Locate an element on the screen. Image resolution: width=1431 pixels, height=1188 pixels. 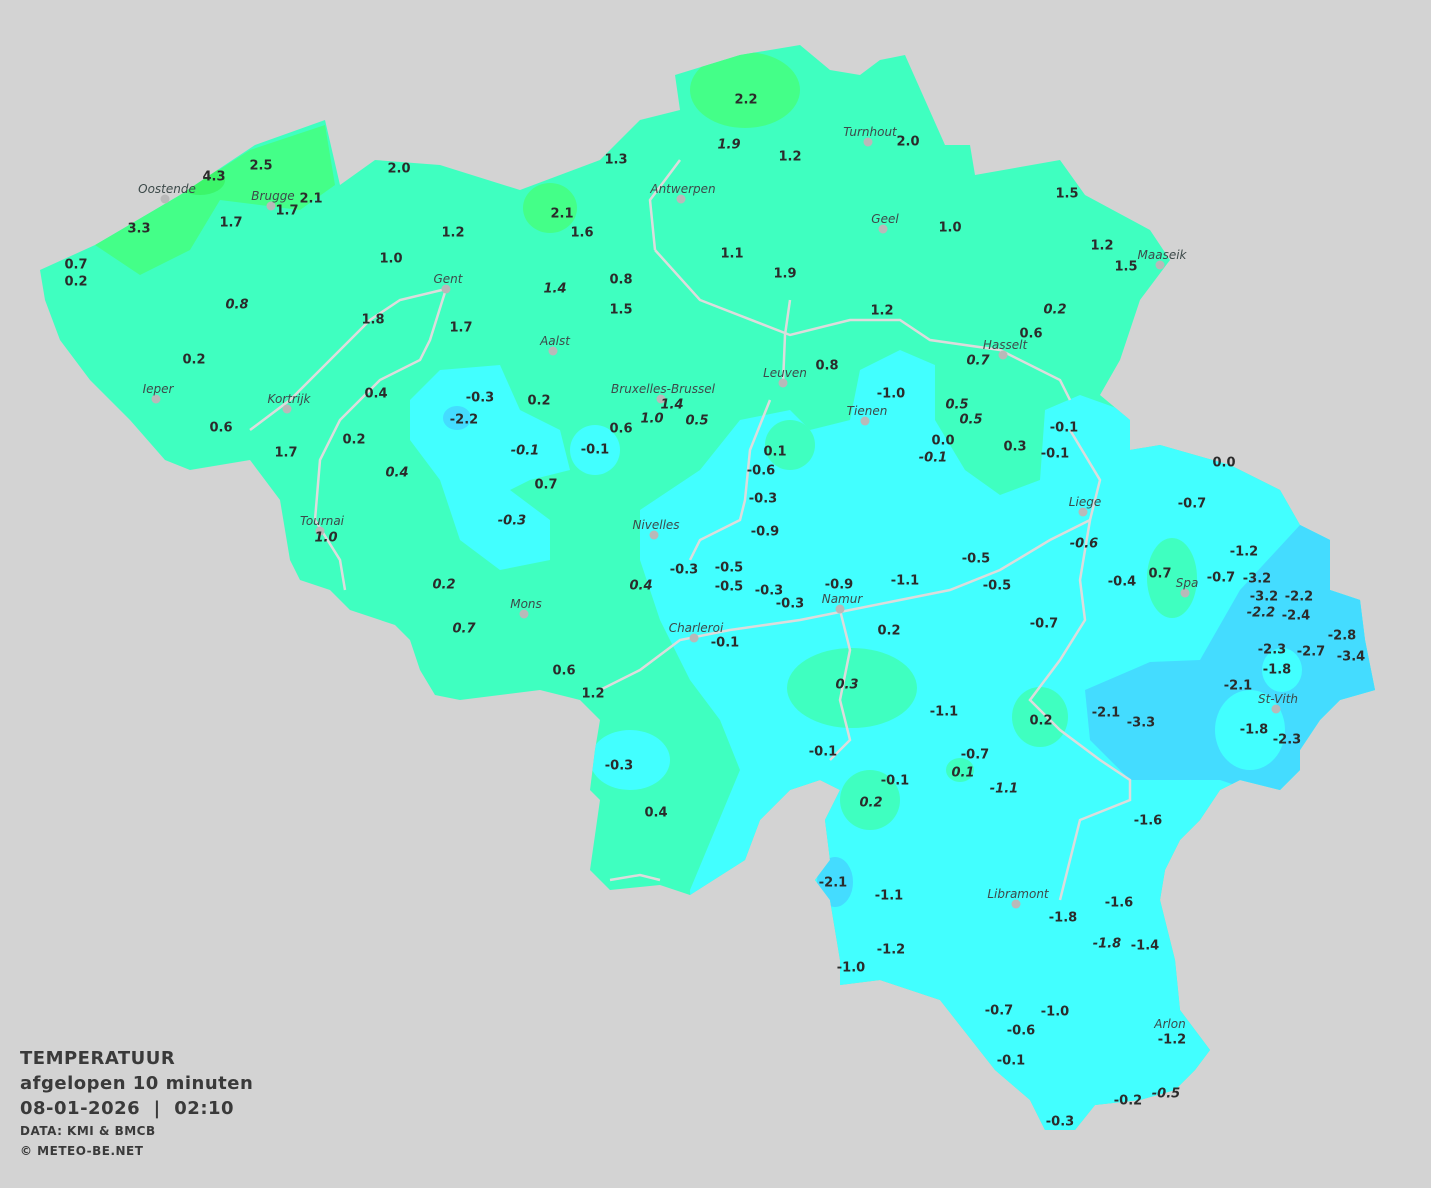
city-label: Charleroi is located at coordinates (696, 628).